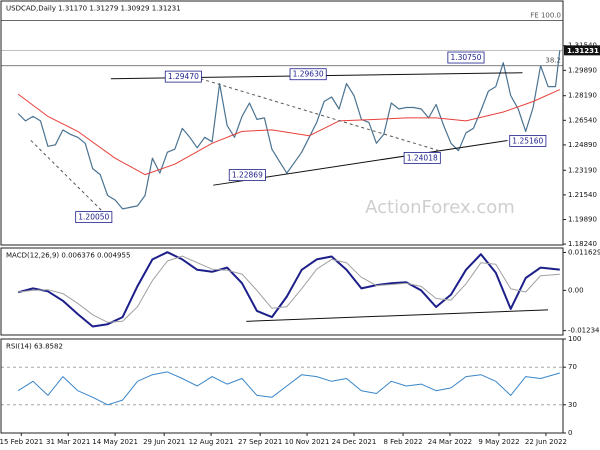  I want to click on y-tick-label: 1.18240, so click(582, 244).